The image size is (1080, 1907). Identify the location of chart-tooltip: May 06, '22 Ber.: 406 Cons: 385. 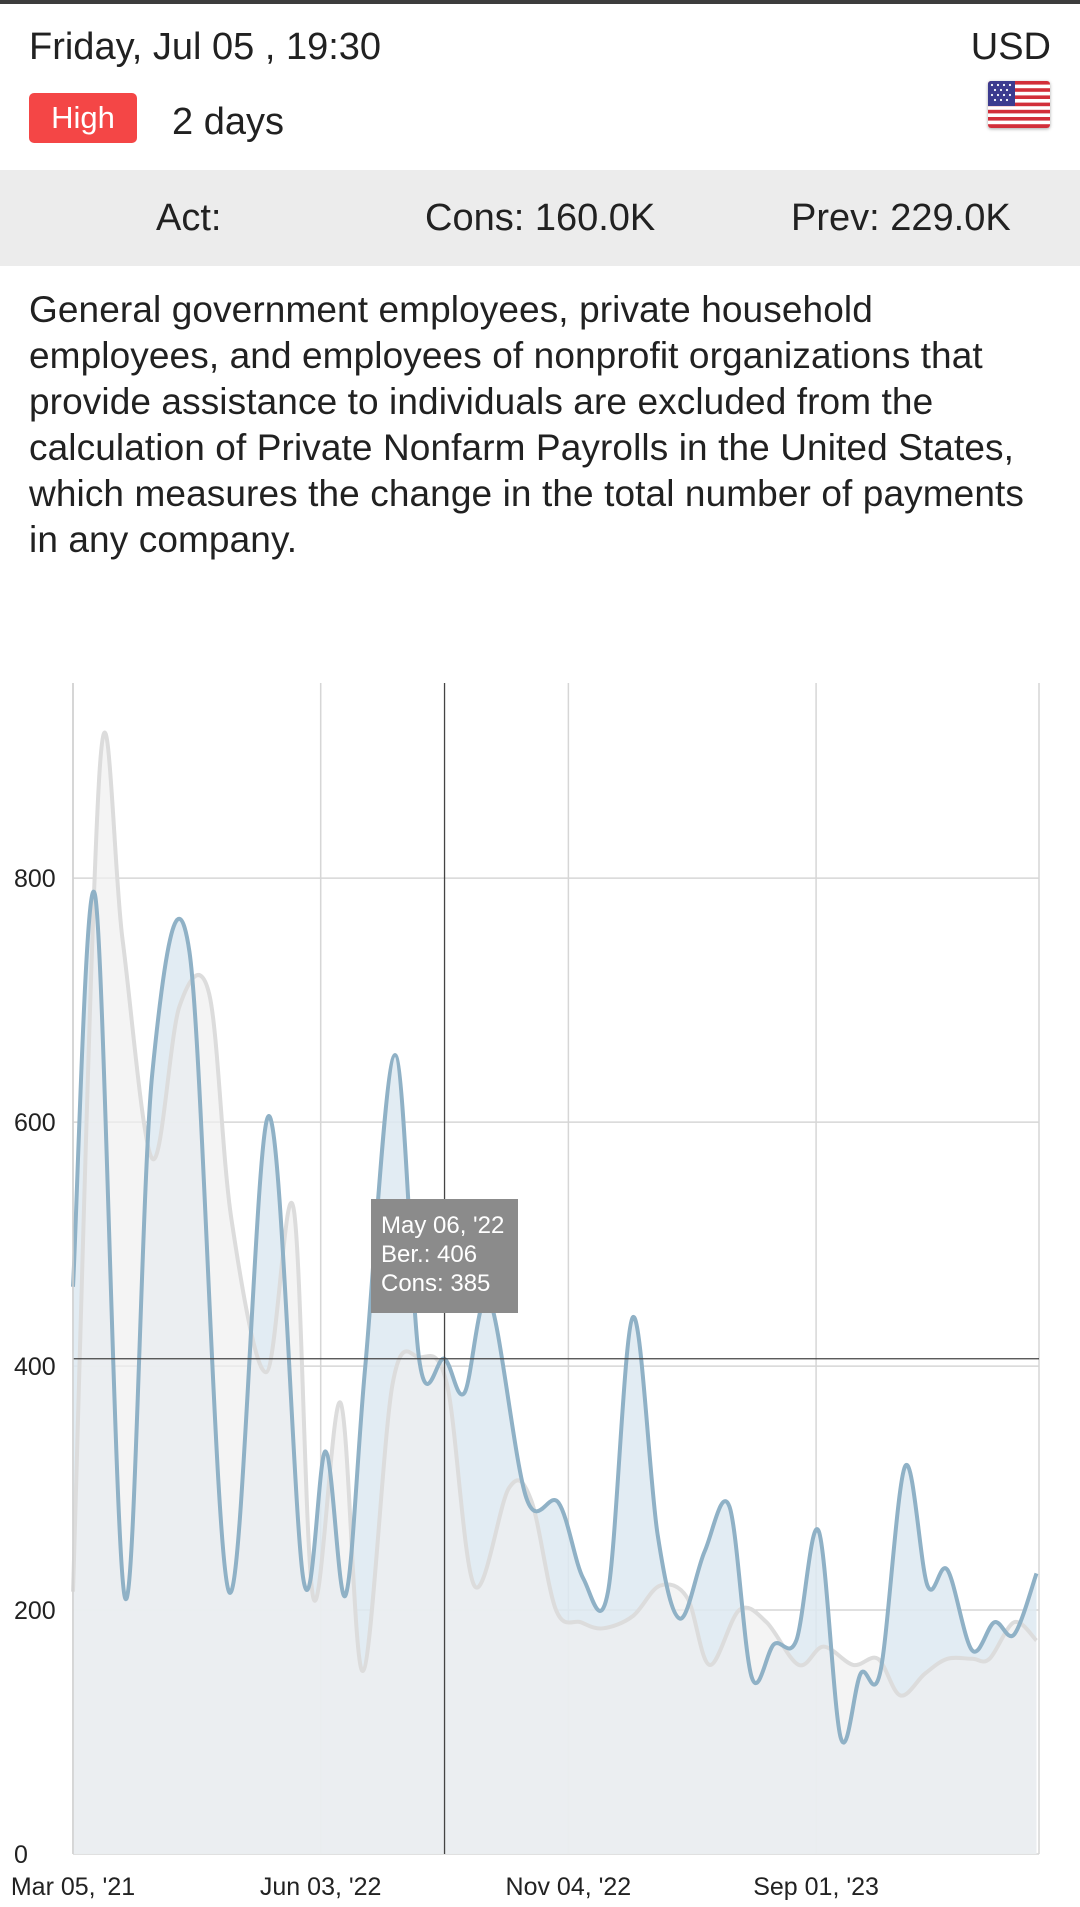
(444, 1256).